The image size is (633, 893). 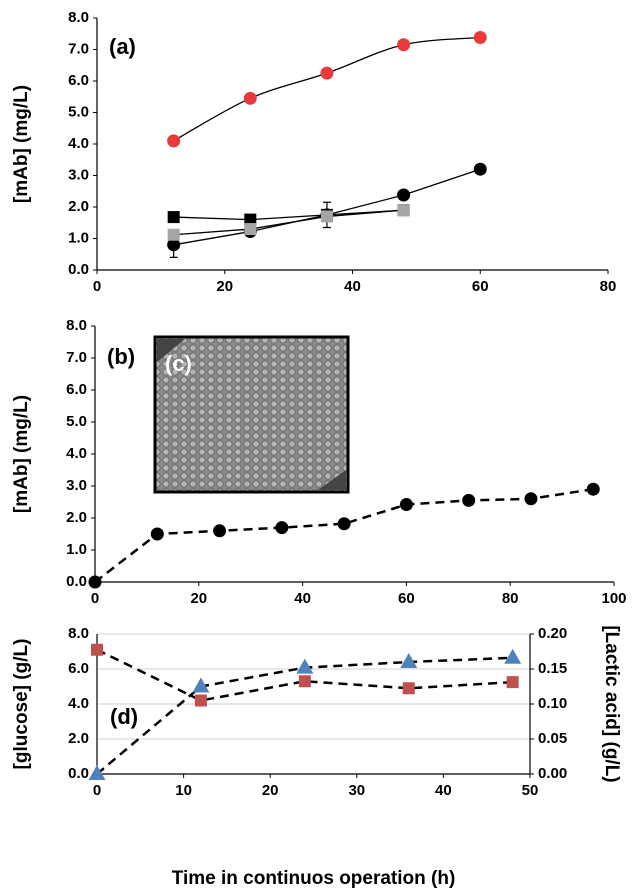 I want to click on y2-tick-label: 0.00, so click(x=552, y=773).